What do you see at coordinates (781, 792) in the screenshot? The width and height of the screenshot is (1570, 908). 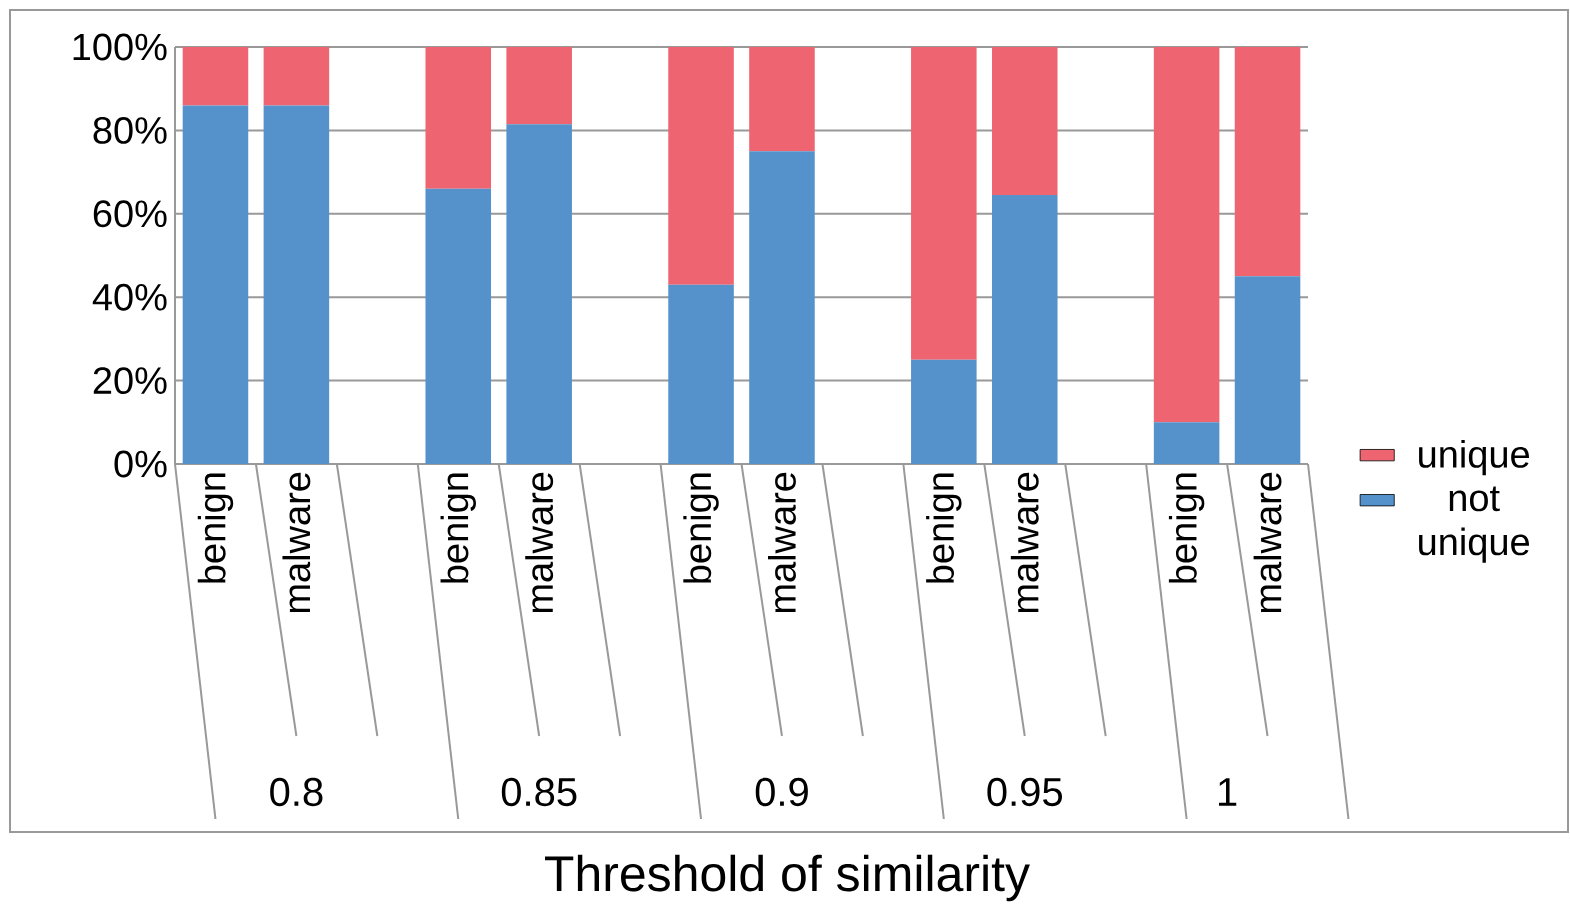 I see `text: 0.9` at bounding box center [781, 792].